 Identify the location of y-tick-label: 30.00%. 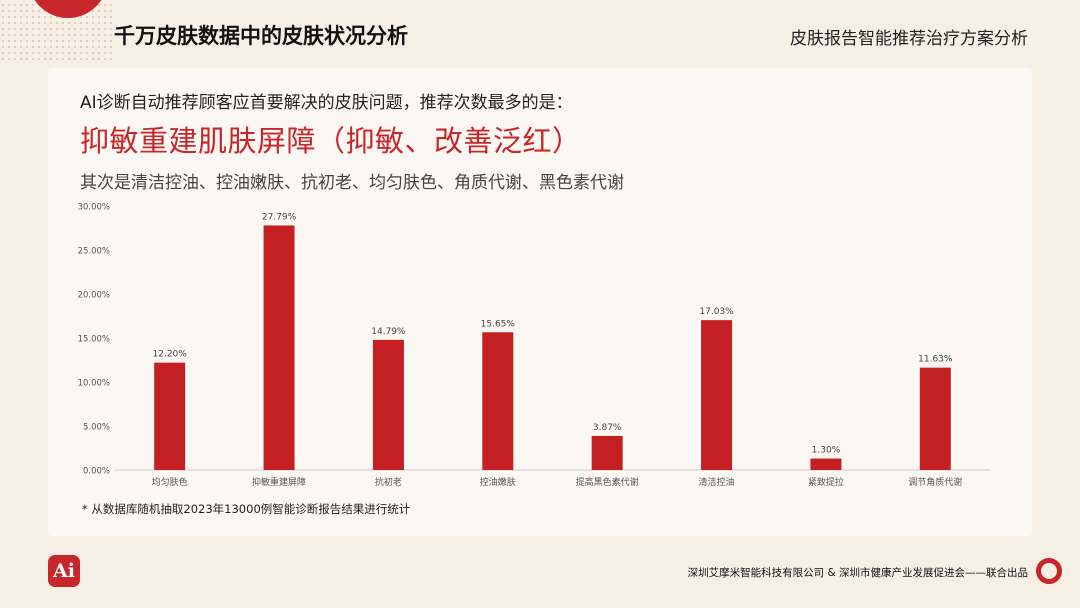
(94, 208).